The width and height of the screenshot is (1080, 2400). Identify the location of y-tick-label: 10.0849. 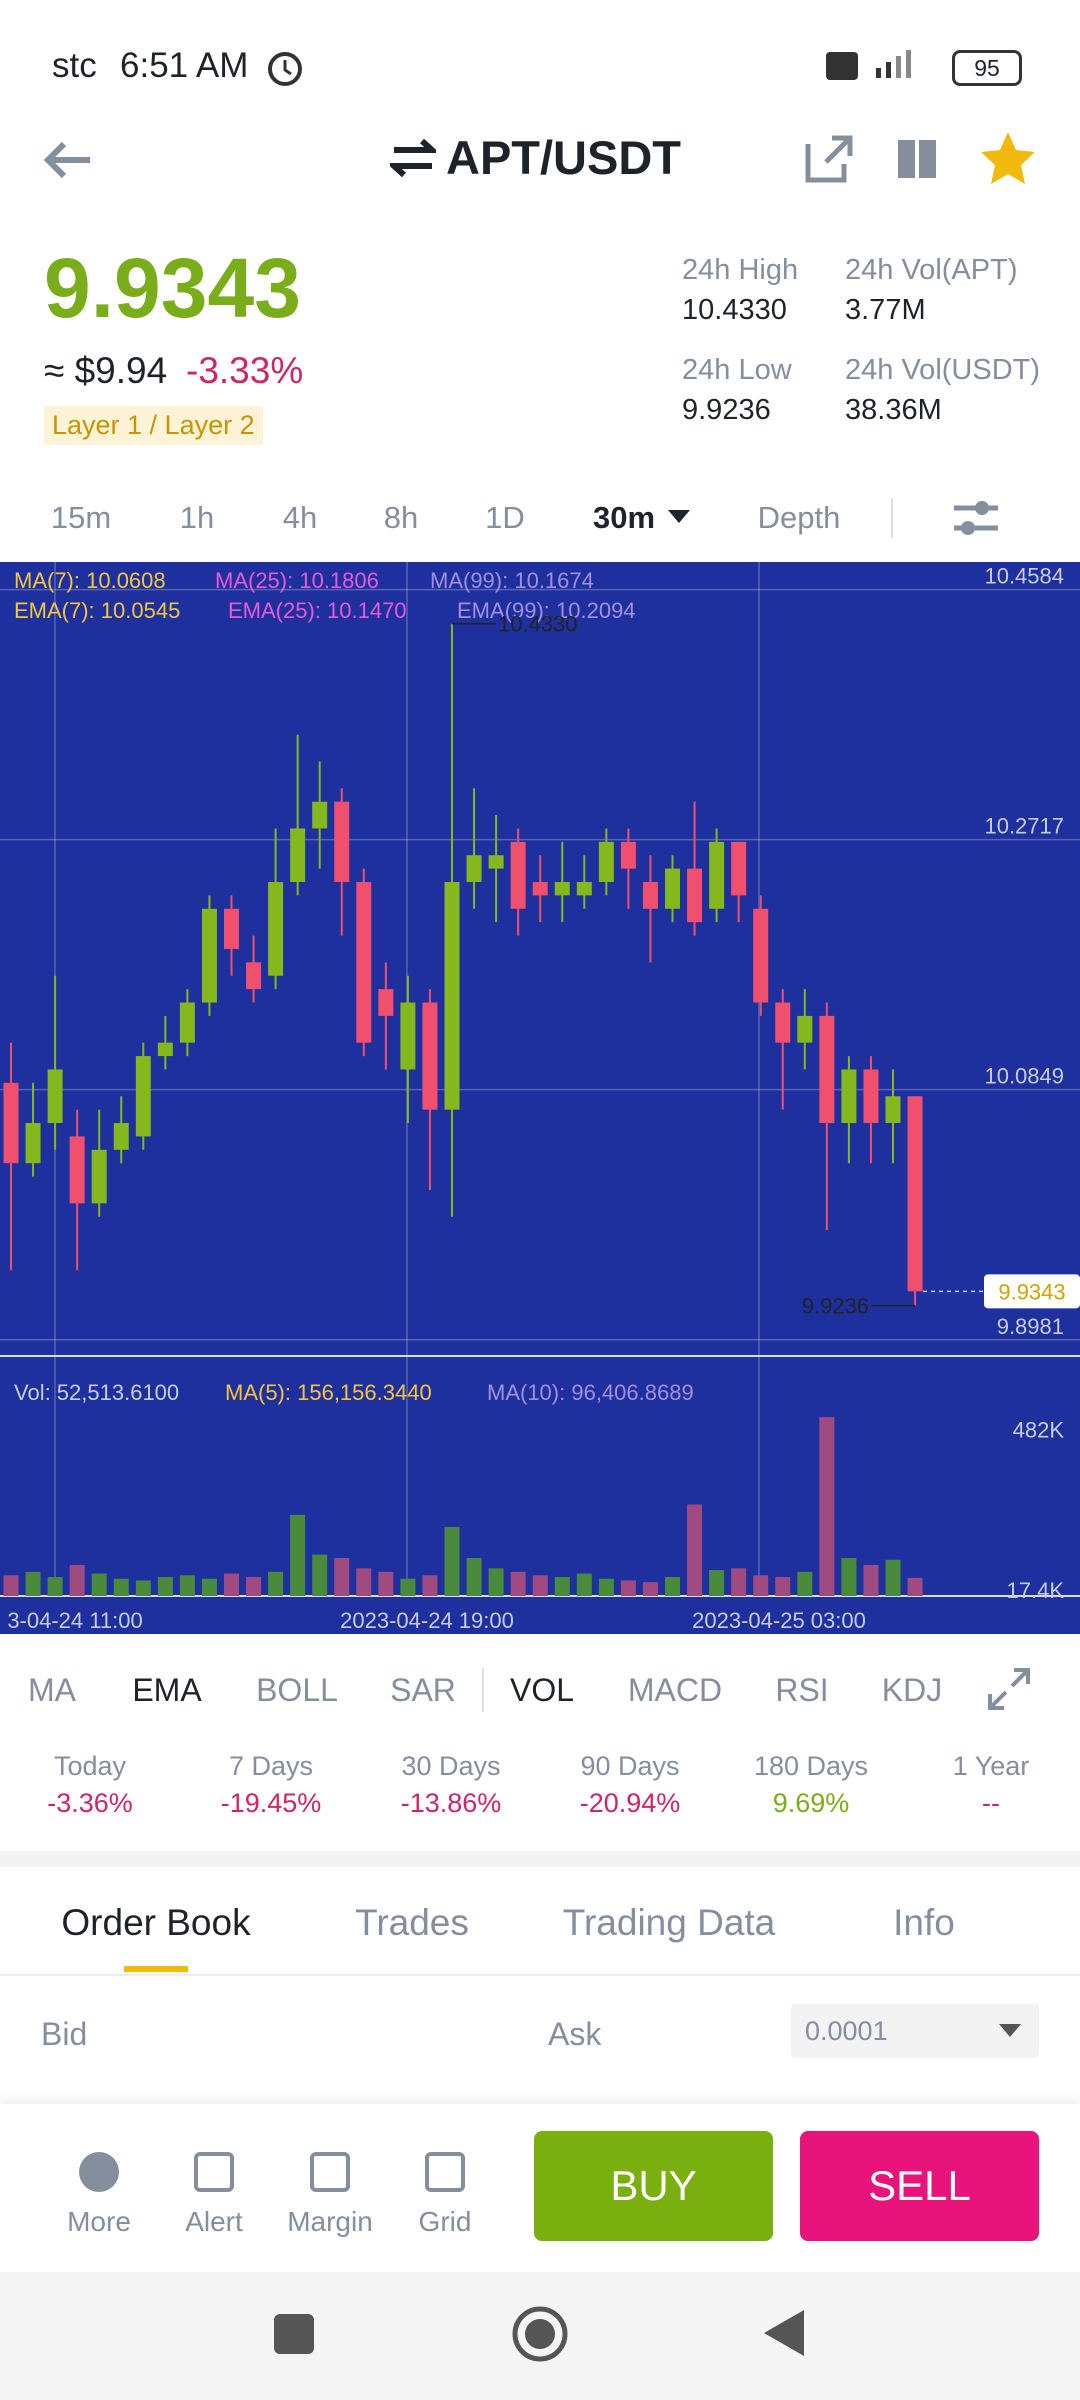
(1024, 1076).